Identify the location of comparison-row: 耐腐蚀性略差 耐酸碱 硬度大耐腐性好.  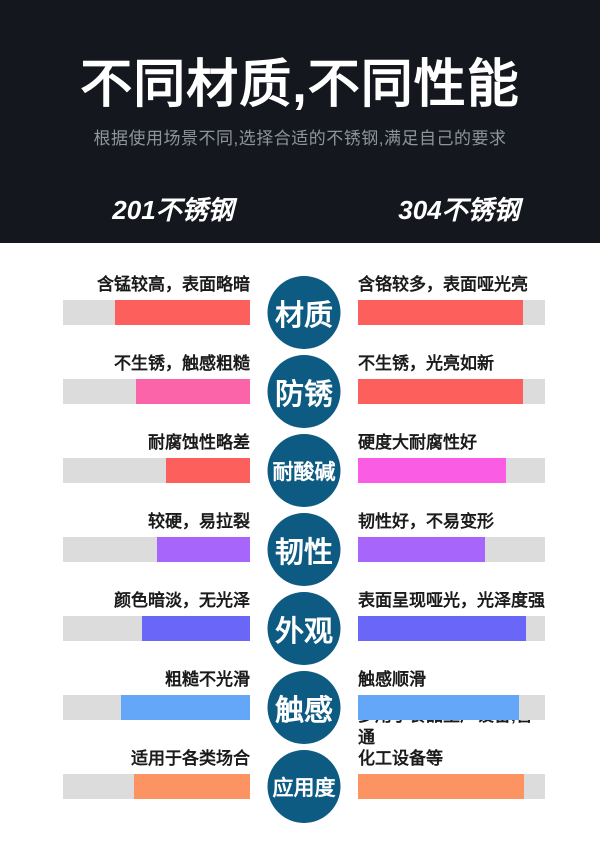
(300, 455).